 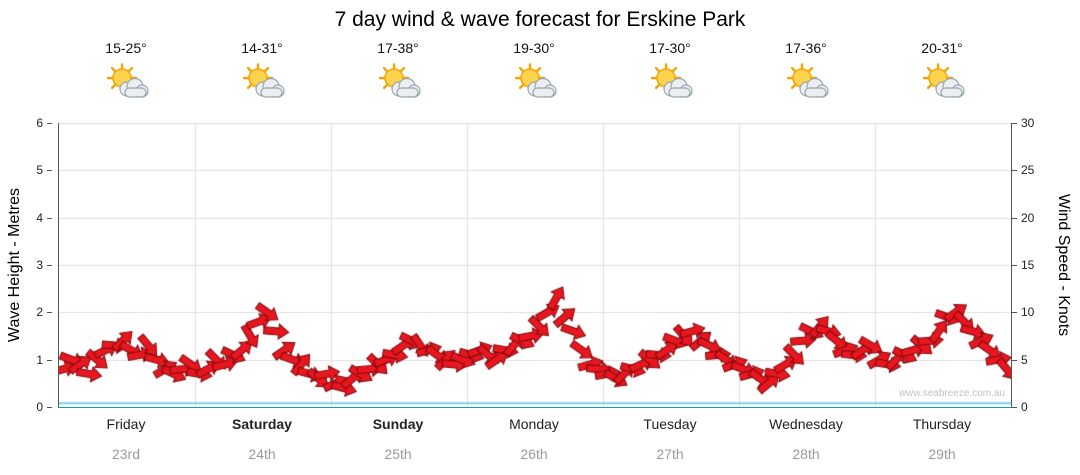 What do you see at coordinates (1023, 170) in the screenshot?
I see `wind-tick-label: 25` at bounding box center [1023, 170].